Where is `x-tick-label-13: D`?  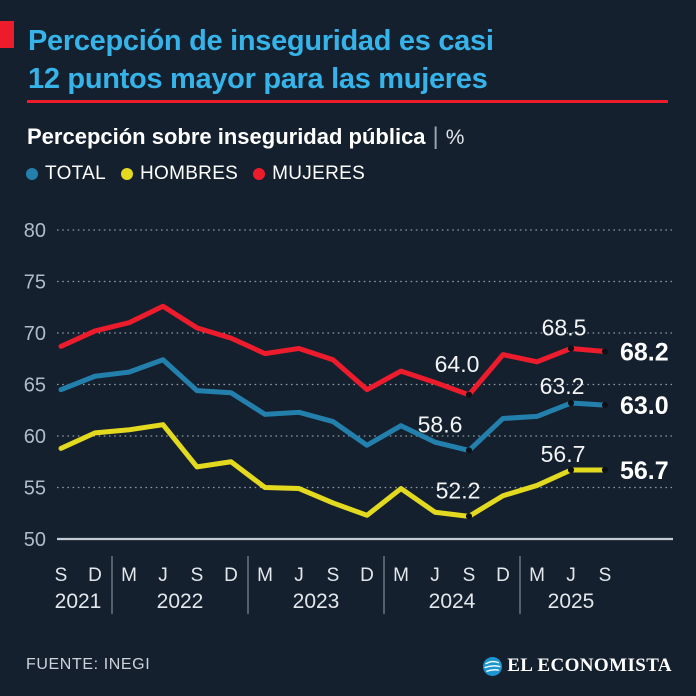
x-tick-label-13: D is located at coordinates (503, 575).